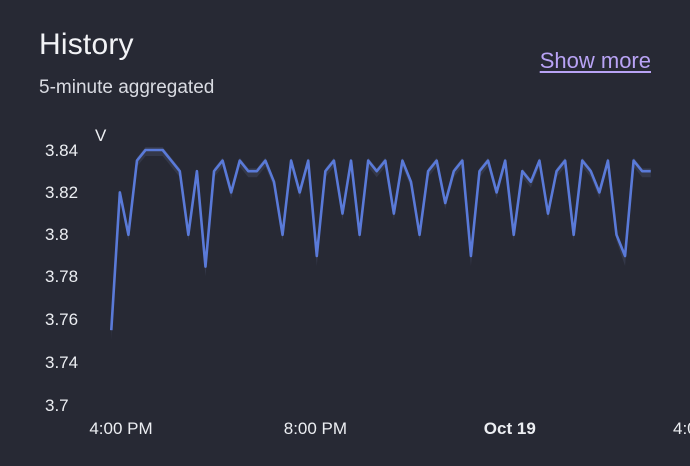 Image resolution: width=690 pixels, height=466 pixels. I want to click on y-tick-label: 3.74, so click(61, 362).